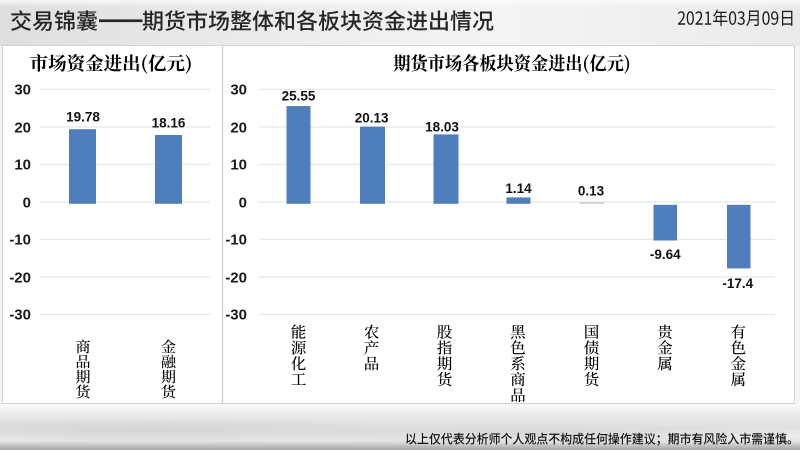 The image size is (800, 450). What do you see at coordinates (372, 118) in the screenshot?
I see `svg-text: 20.13` at bounding box center [372, 118].